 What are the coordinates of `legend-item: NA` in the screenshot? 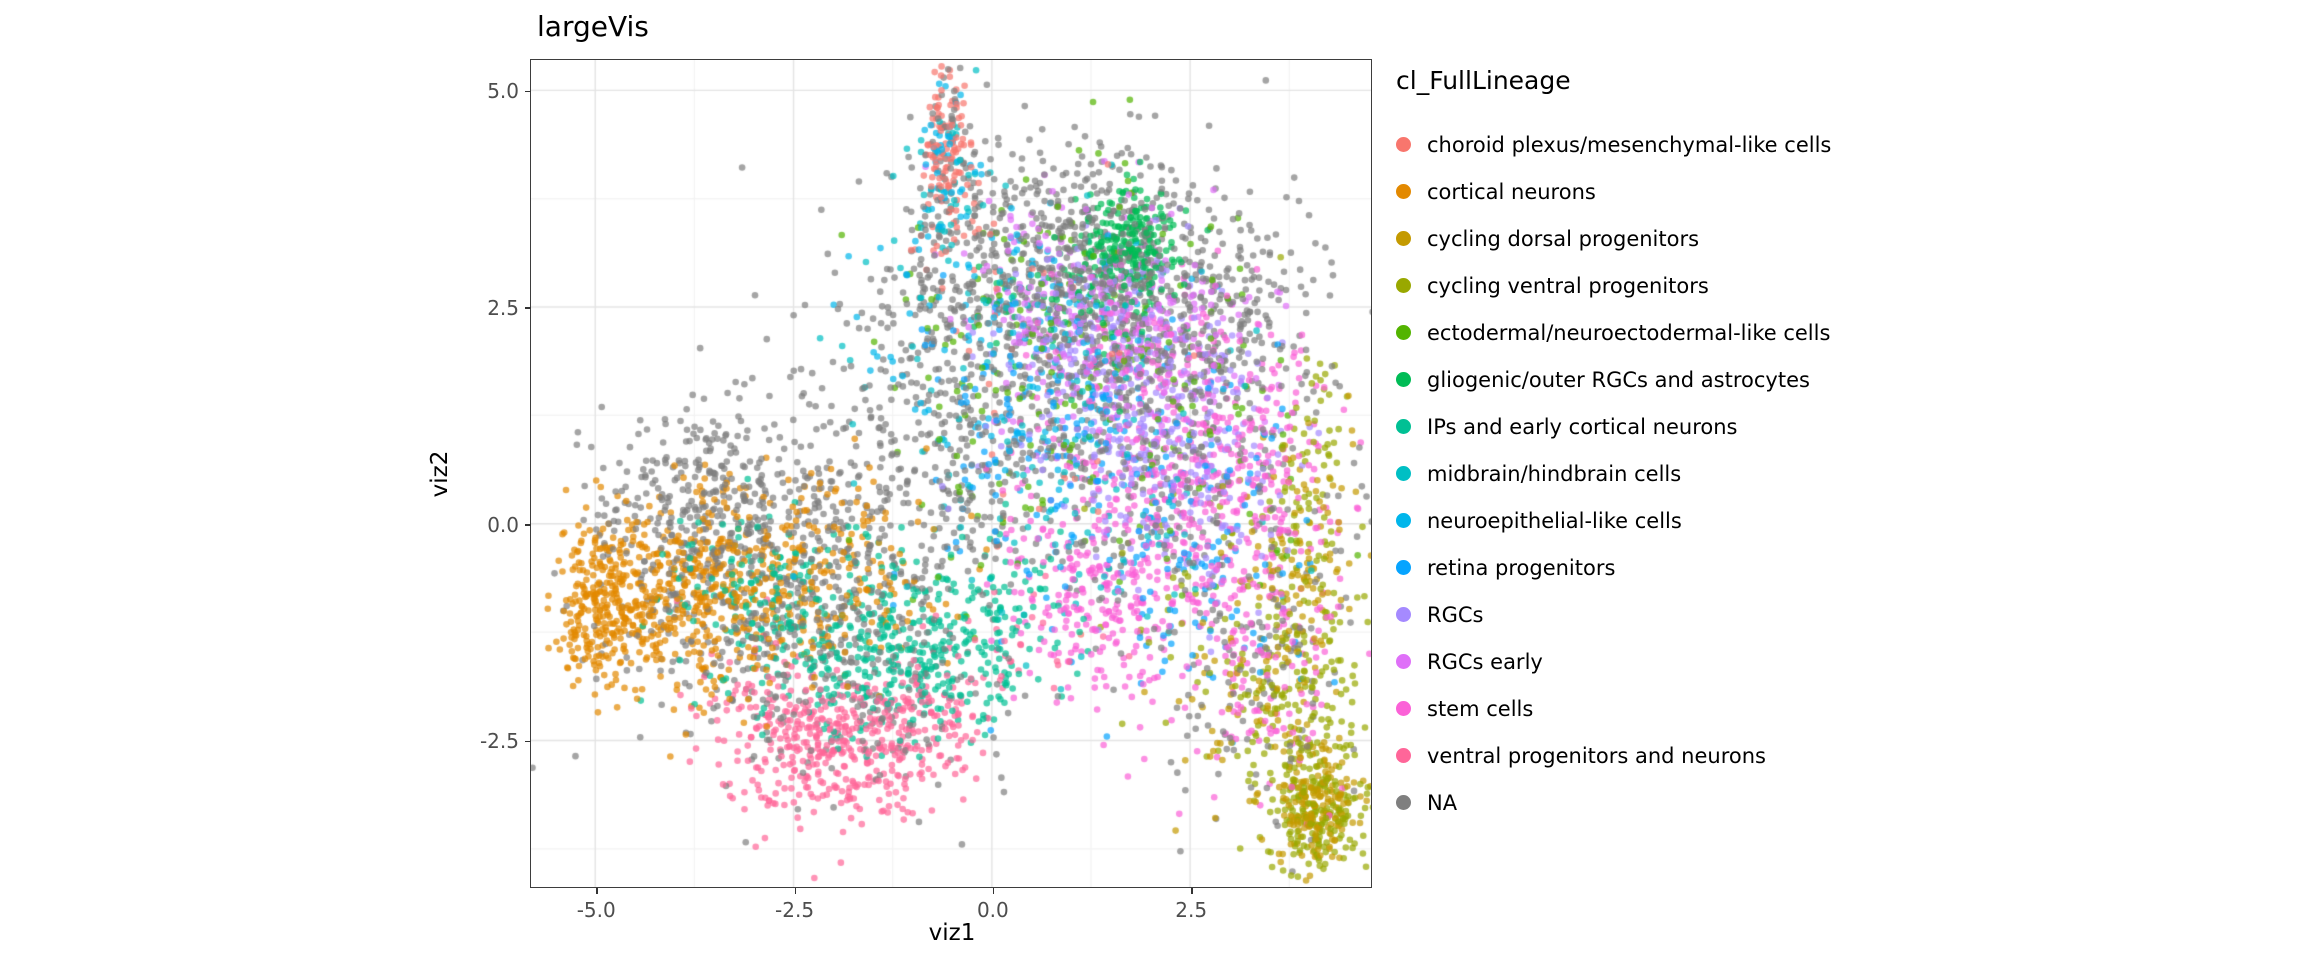 It's located at (1613, 802).